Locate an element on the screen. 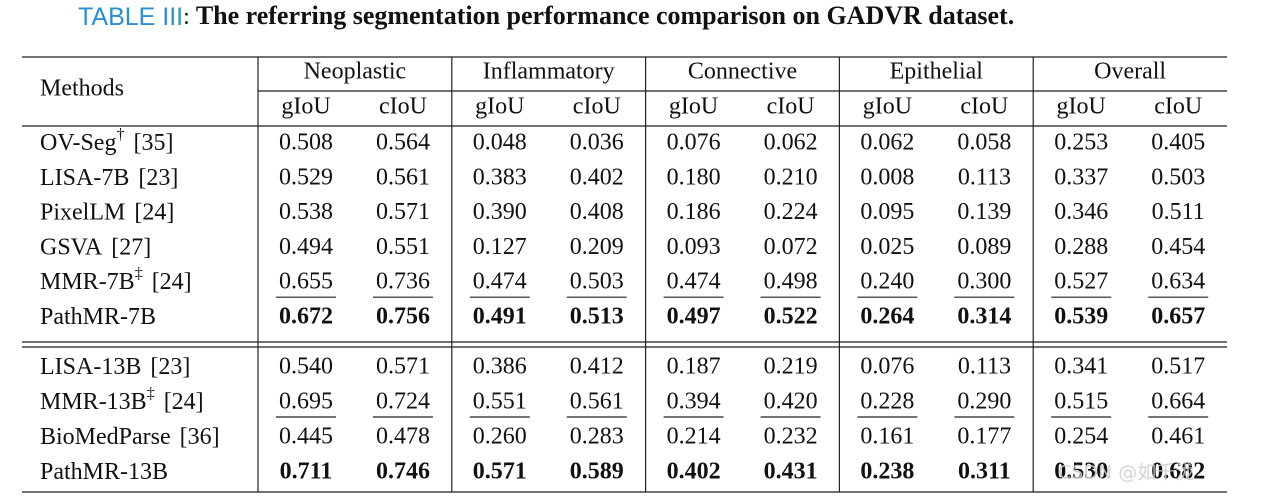  cell-value: 0.224 is located at coordinates (791, 212).